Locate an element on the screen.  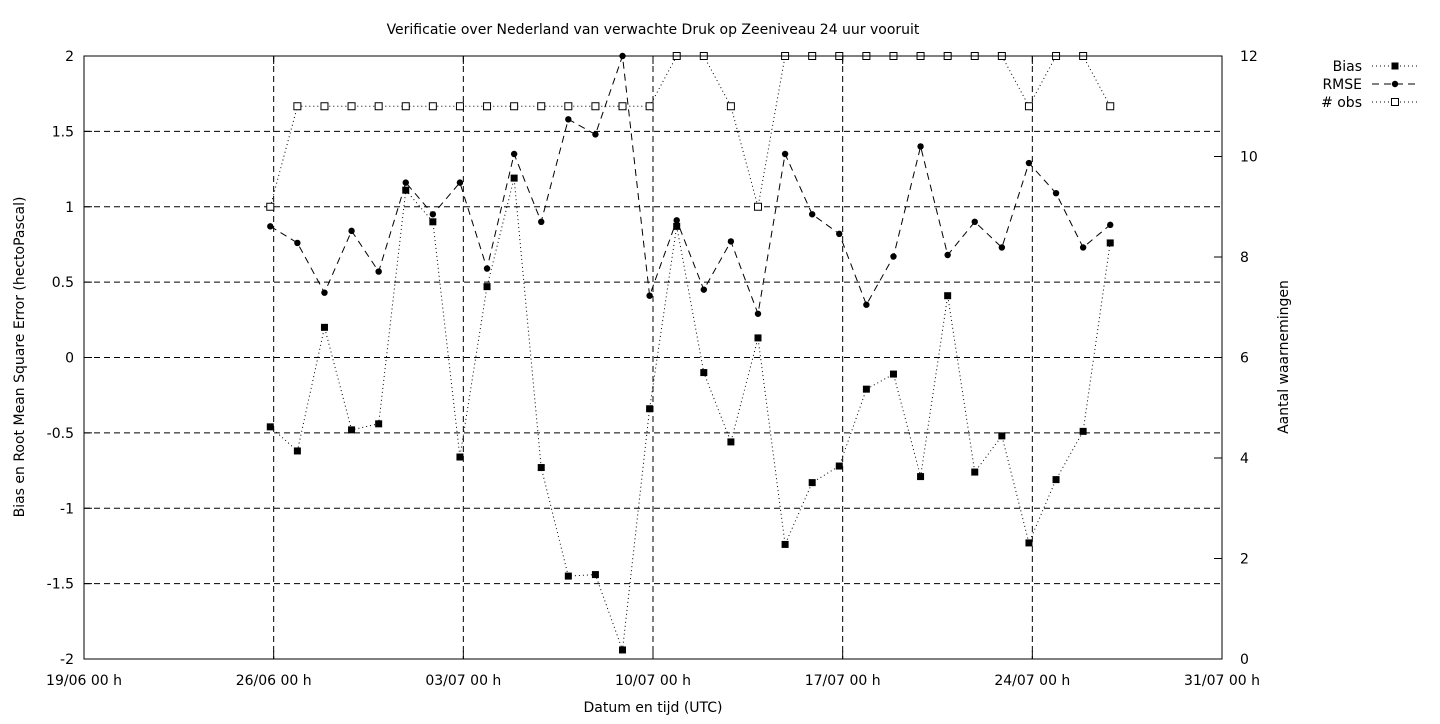
y2-tick-label: 2 is located at coordinates (1244, 560).